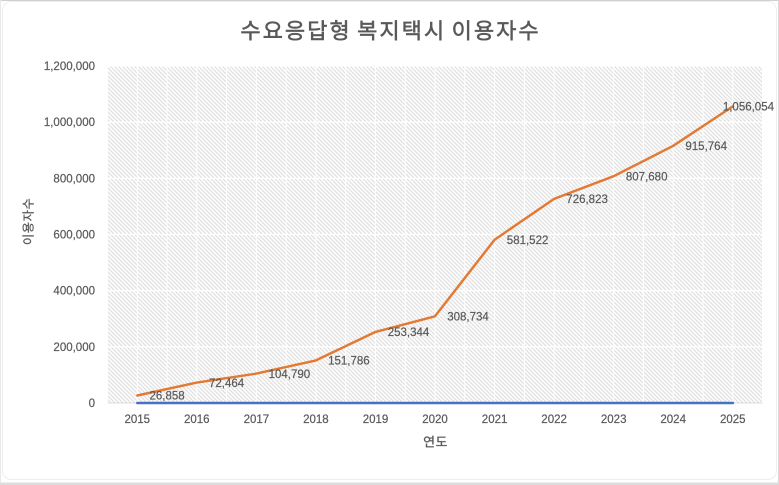 The image size is (779, 485). I want to click on svg-text: 151,786, so click(349, 362).